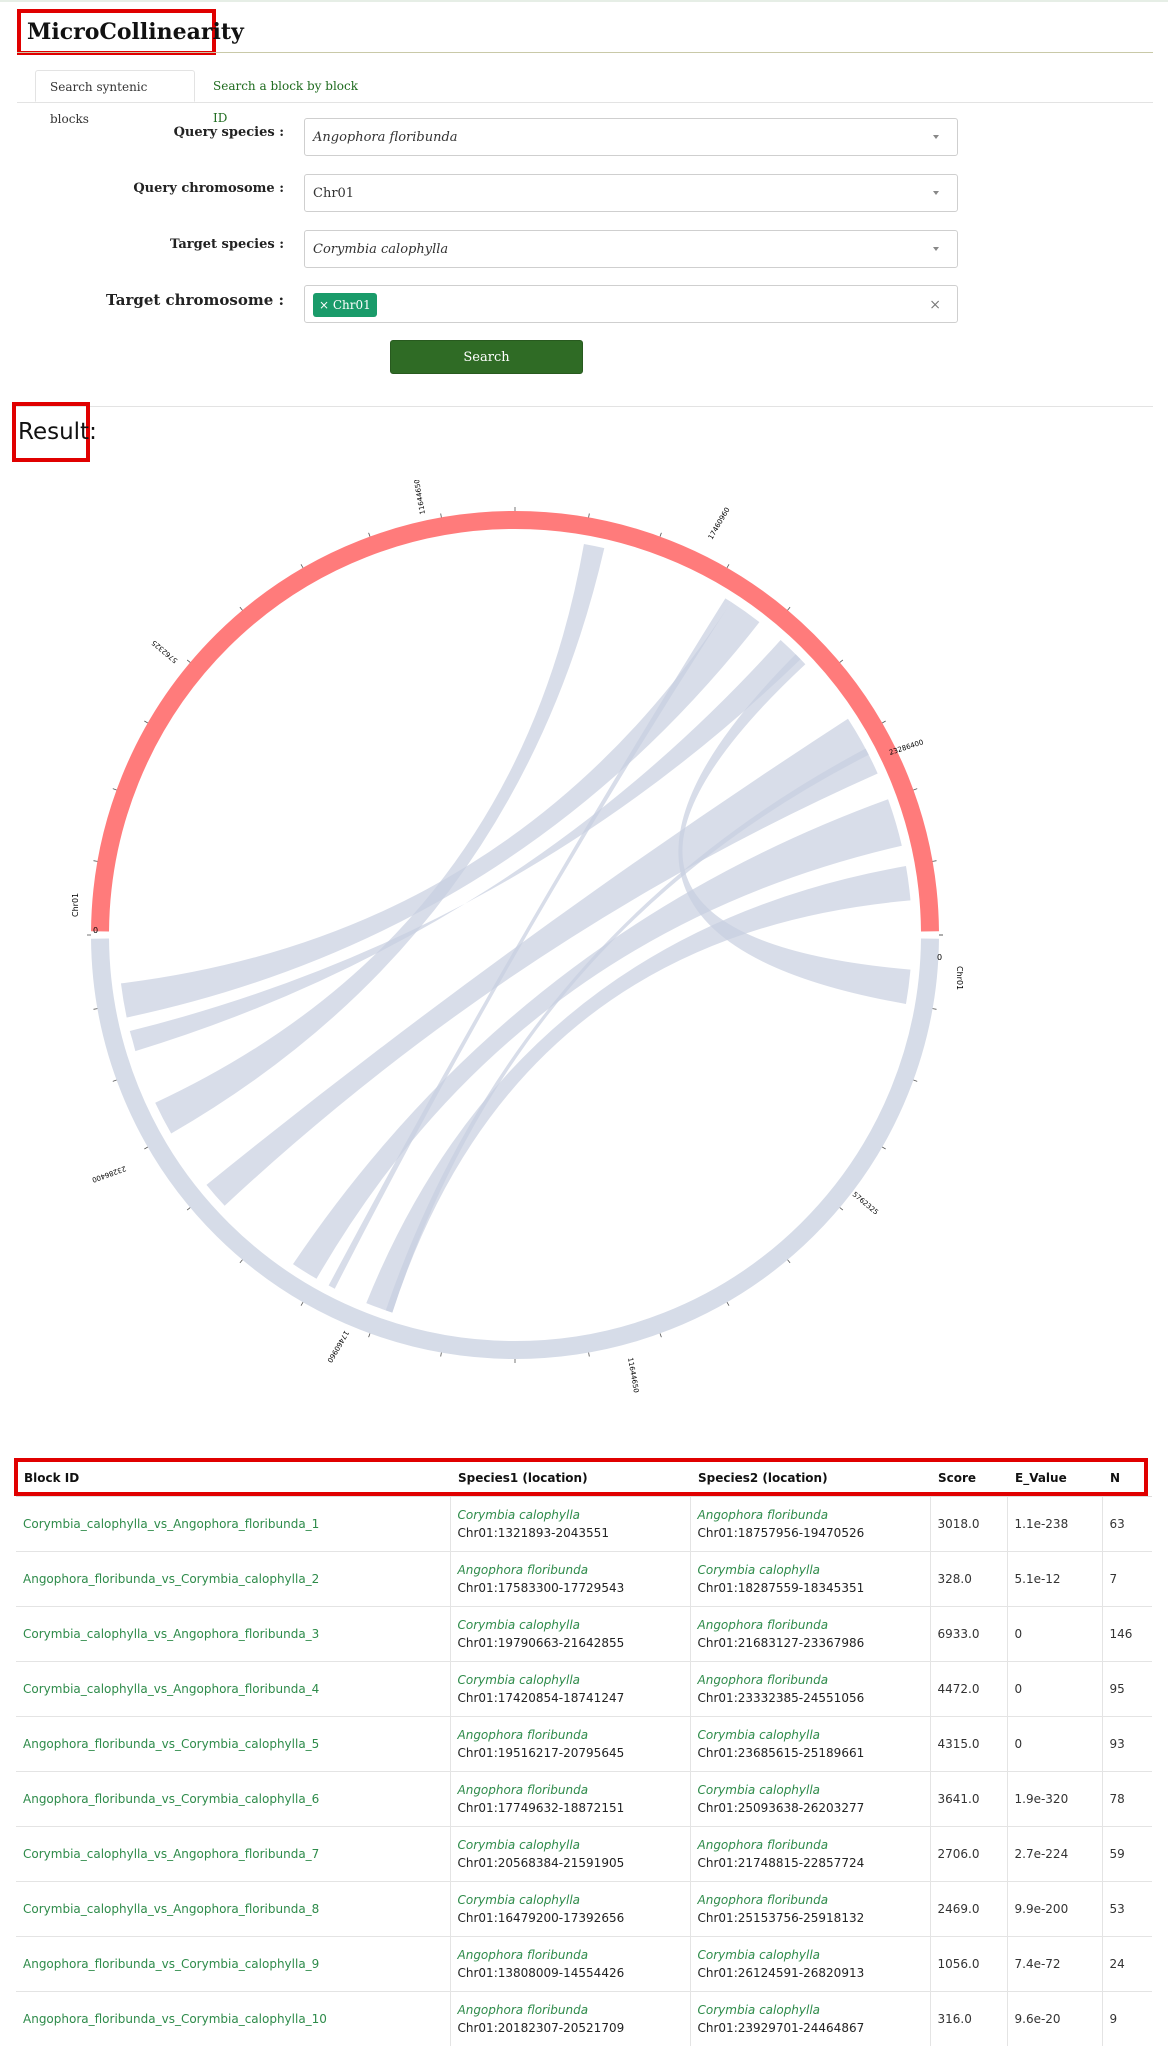 This screenshot has height=2063, width=1168. What do you see at coordinates (781, 1643) in the screenshot?
I see `species2-location: Chr01:21683127-23367986` at bounding box center [781, 1643].